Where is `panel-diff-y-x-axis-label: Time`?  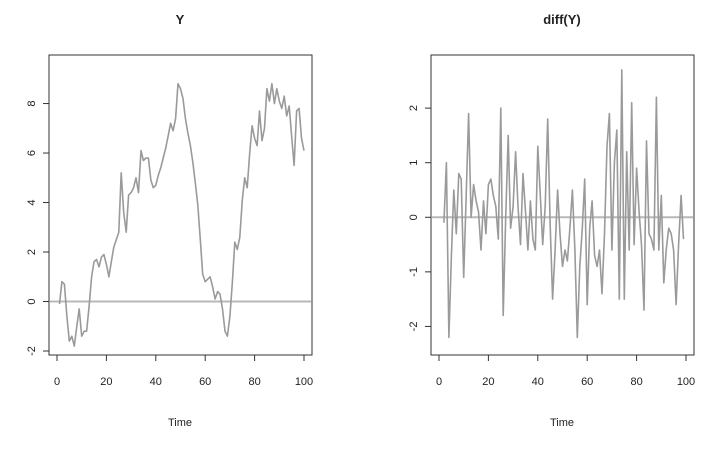 panel-diff-y-x-axis-label: Time is located at coordinates (562, 423).